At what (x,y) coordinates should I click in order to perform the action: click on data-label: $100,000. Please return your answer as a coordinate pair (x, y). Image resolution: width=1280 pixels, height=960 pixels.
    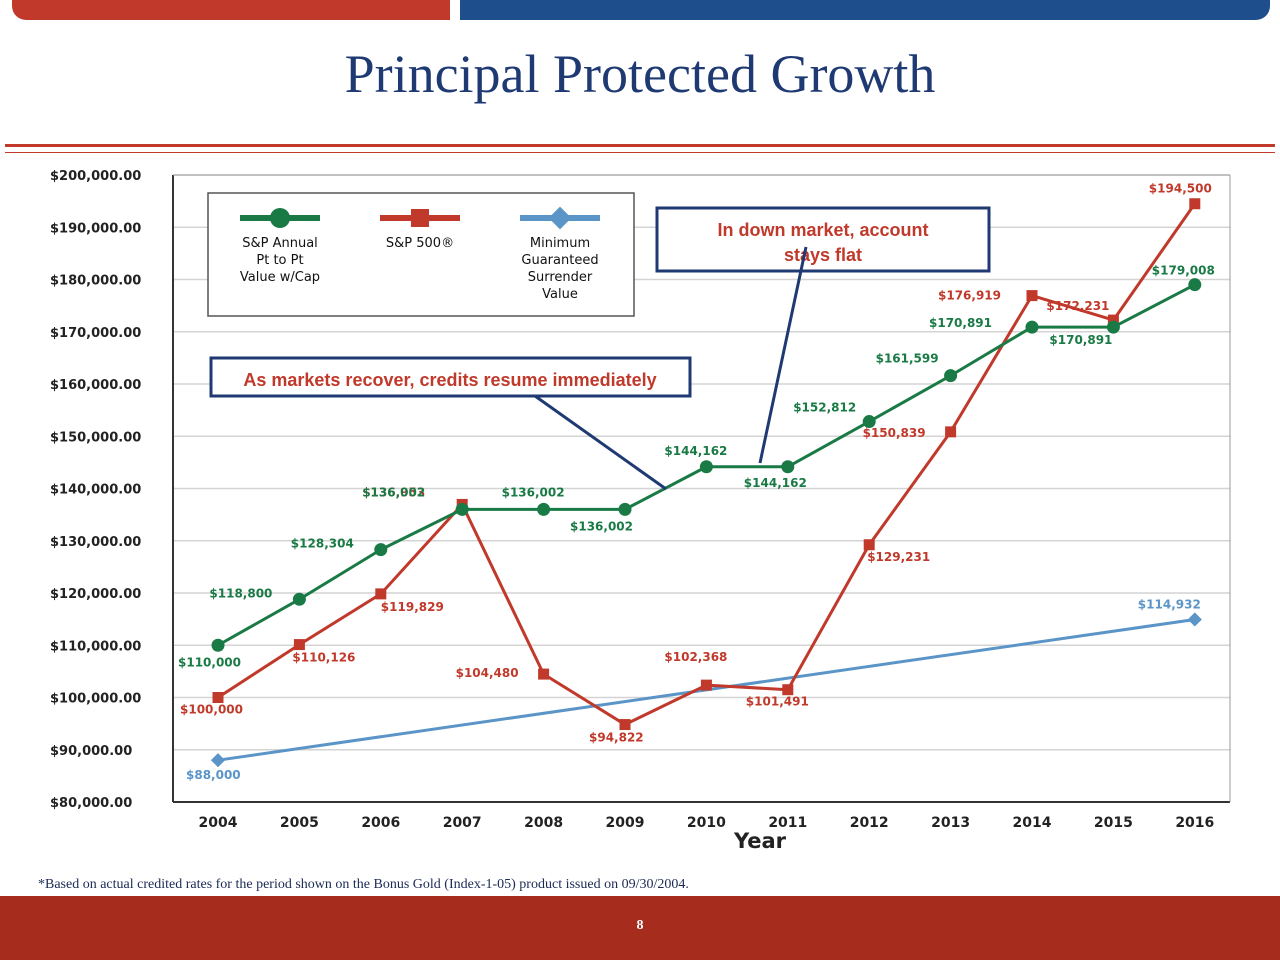
    Looking at the image, I should click on (211, 710).